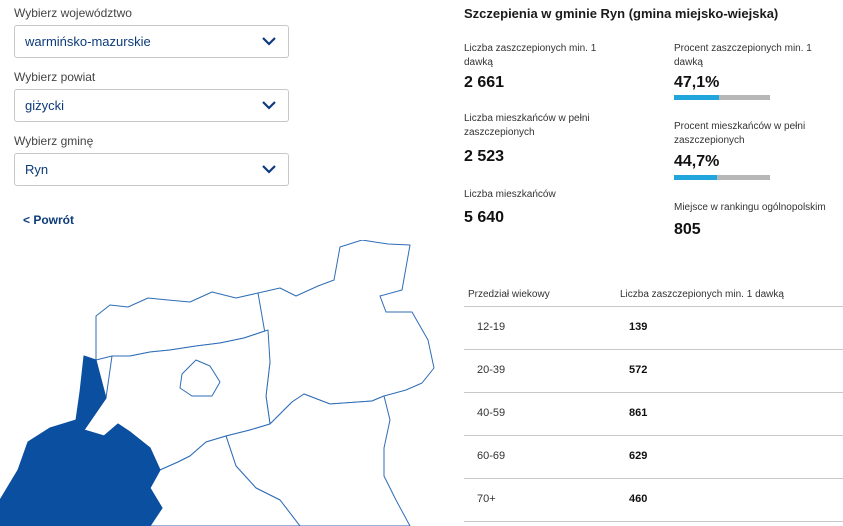 This screenshot has height=526, width=843. Describe the element at coordinates (484, 217) in the screenshot. I see `stat-value-residents: 5 640` at that location.